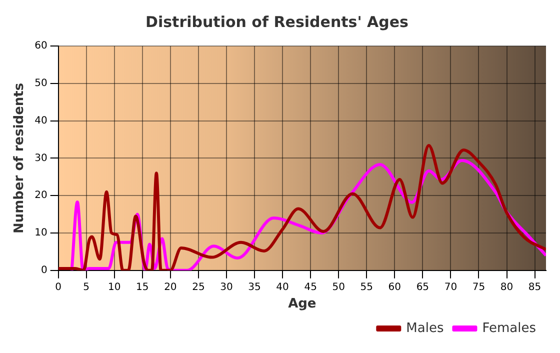  I want to click on x-tick-label: 50, so click(338, 287).